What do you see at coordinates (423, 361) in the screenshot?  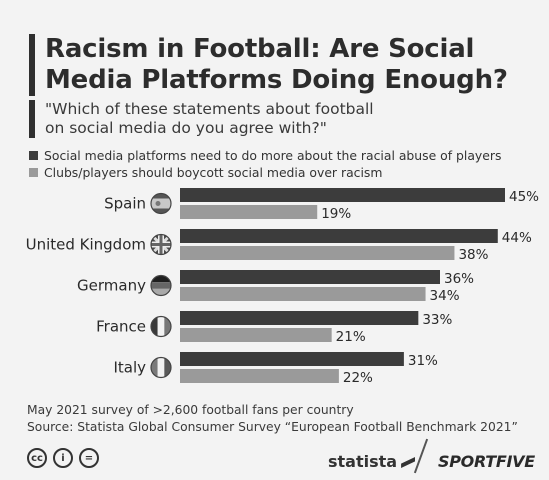 I see `data-label: 31%` at bounding box center [423, 361].